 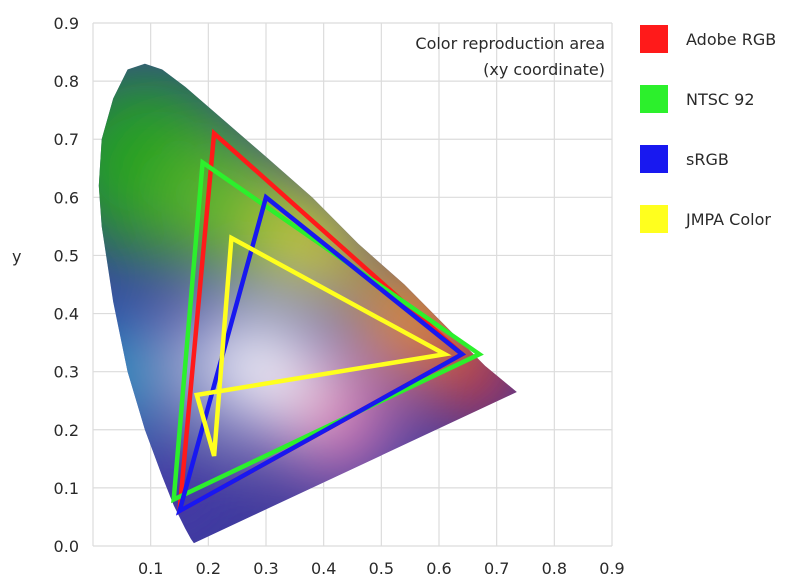 I want to click on x-tick-label: 0.7, so click(x=496, y=568).